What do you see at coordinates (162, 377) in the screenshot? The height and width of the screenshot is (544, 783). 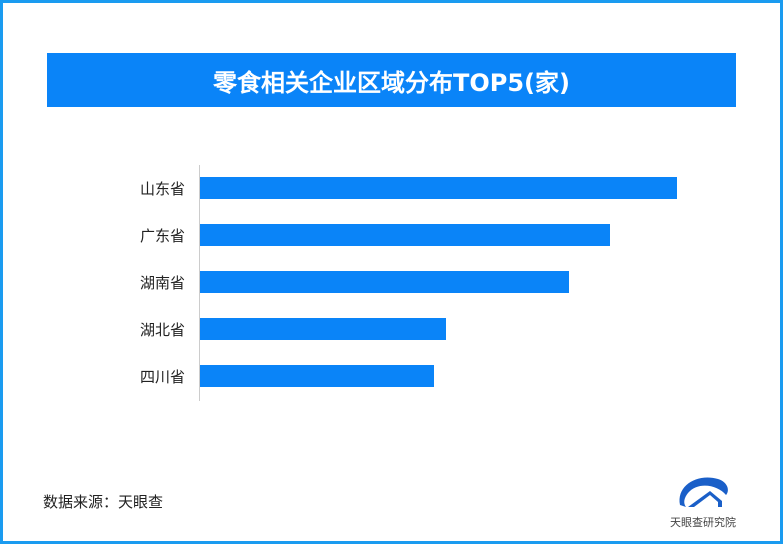 I see `category-label: 四川省` at bounding box center [162, 377].